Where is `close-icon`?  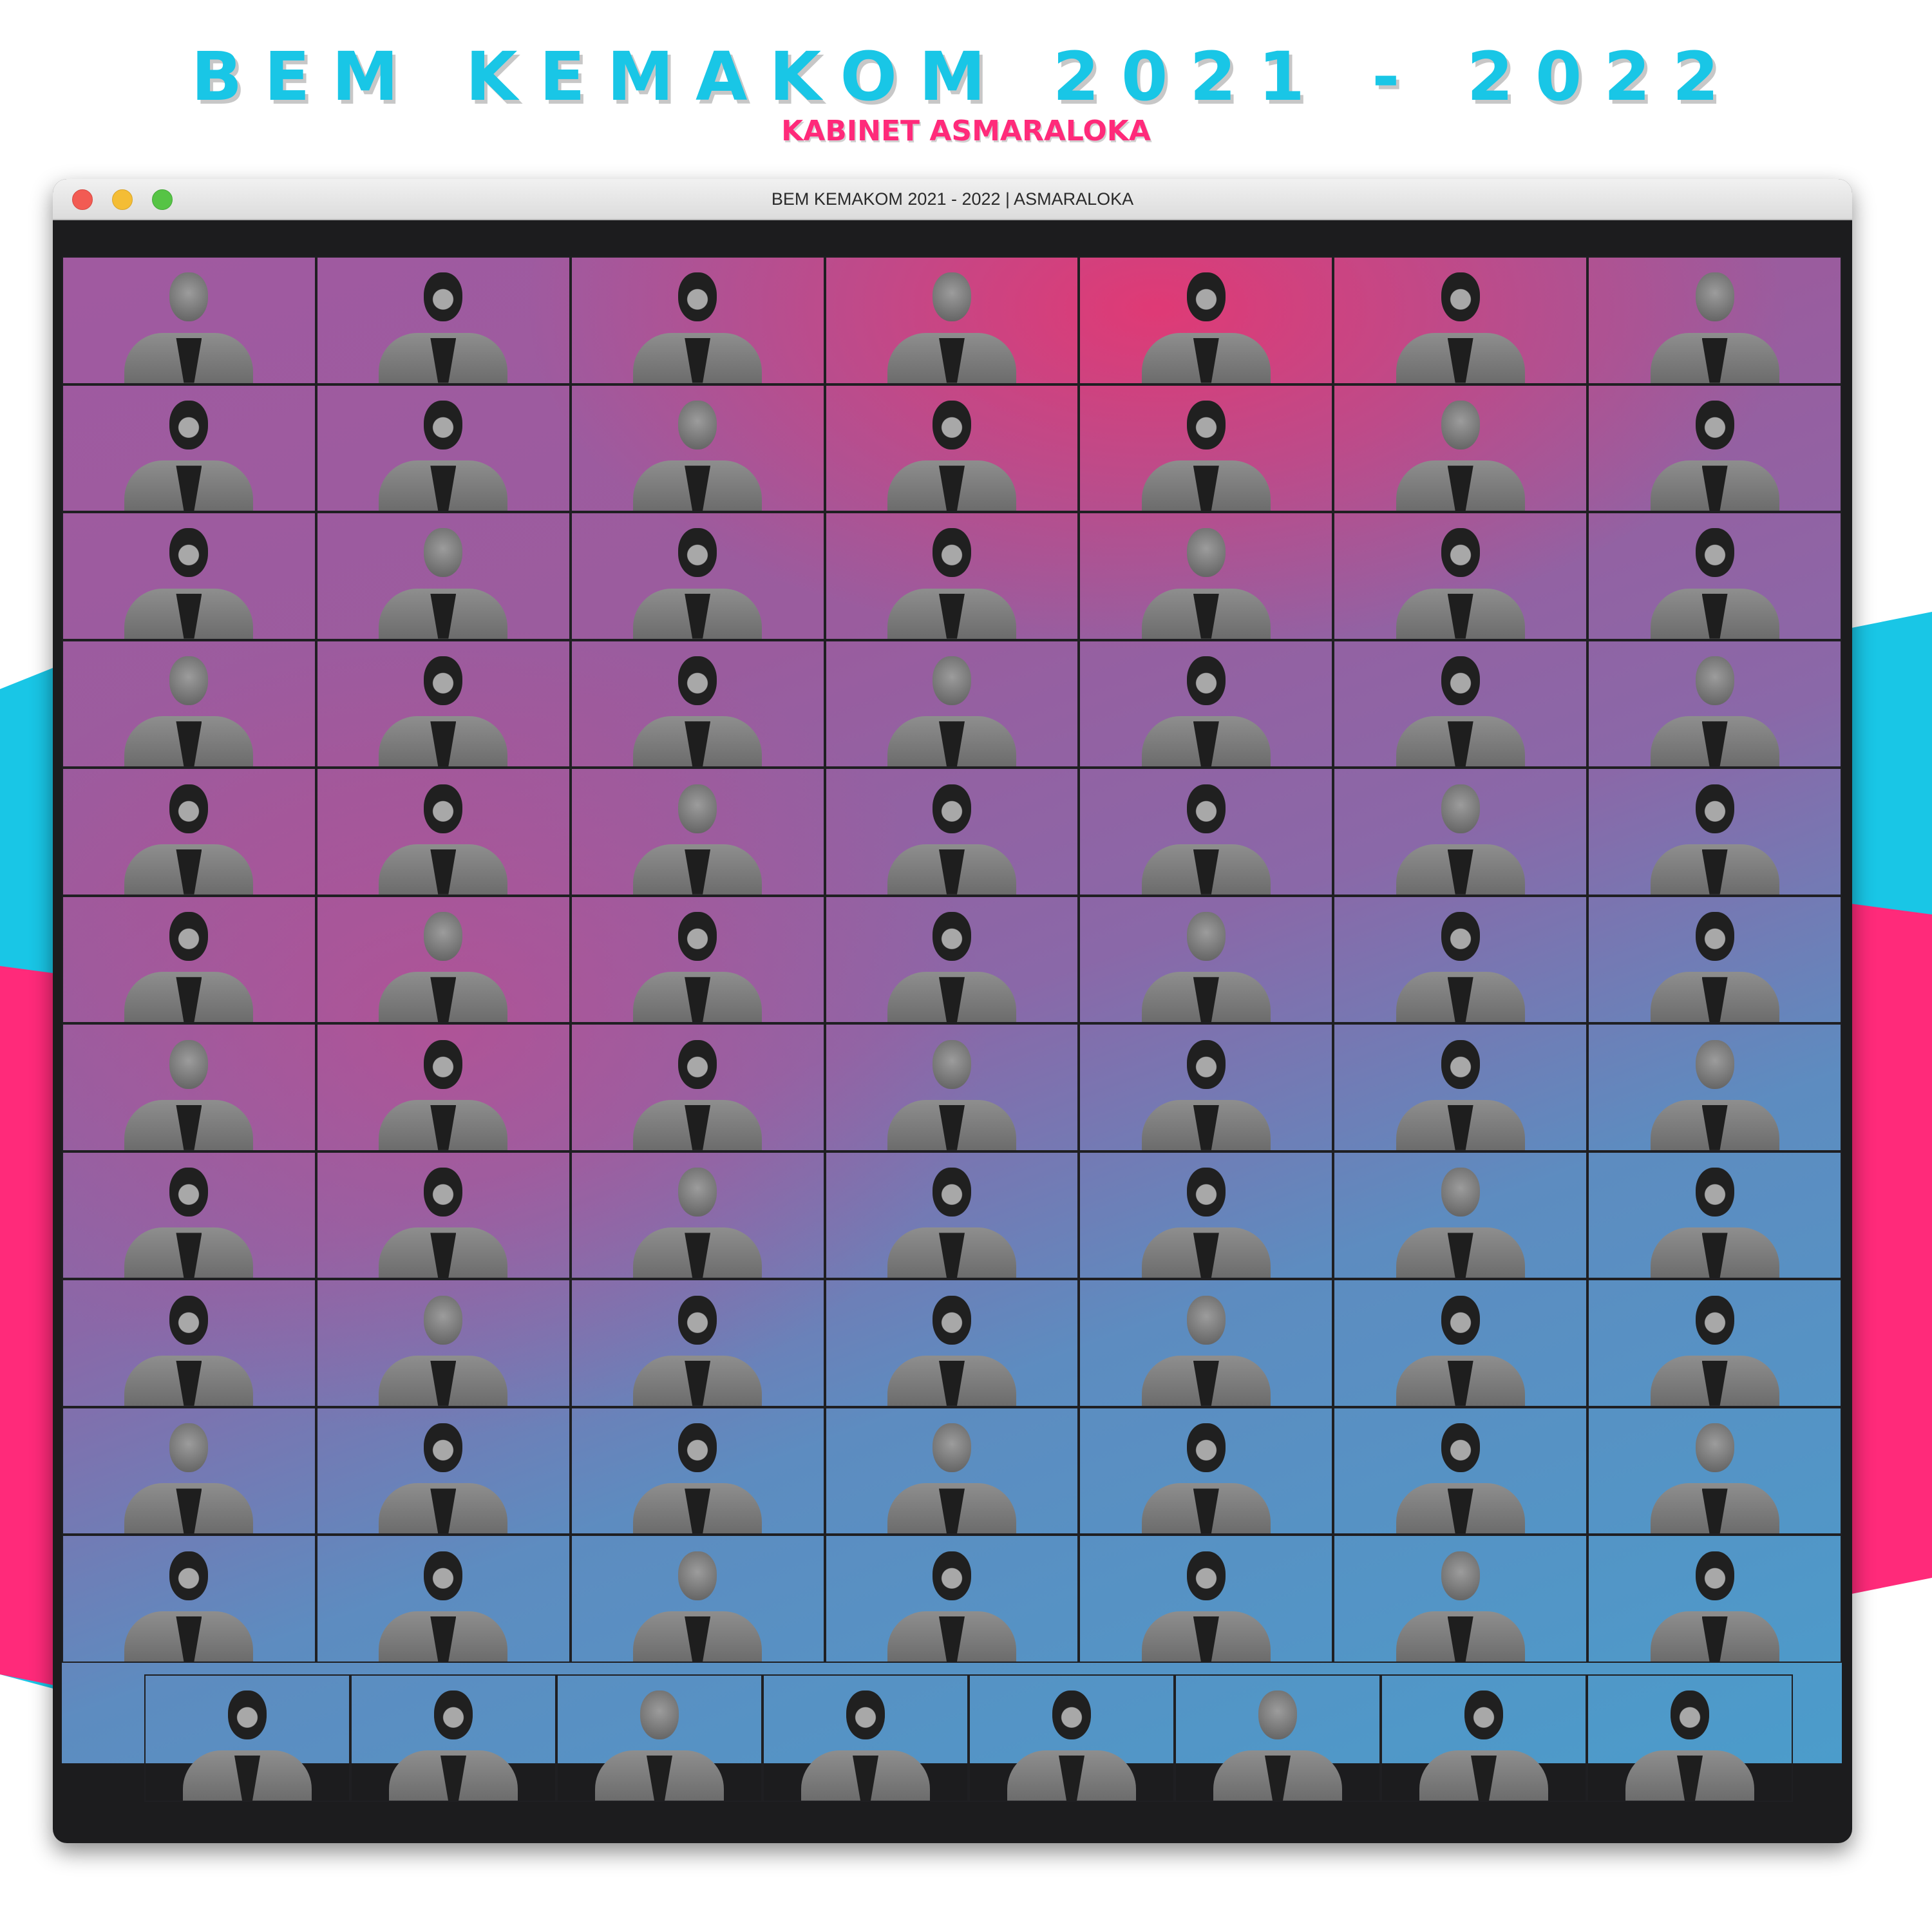 close-icon is located at coordinates (83, 199).